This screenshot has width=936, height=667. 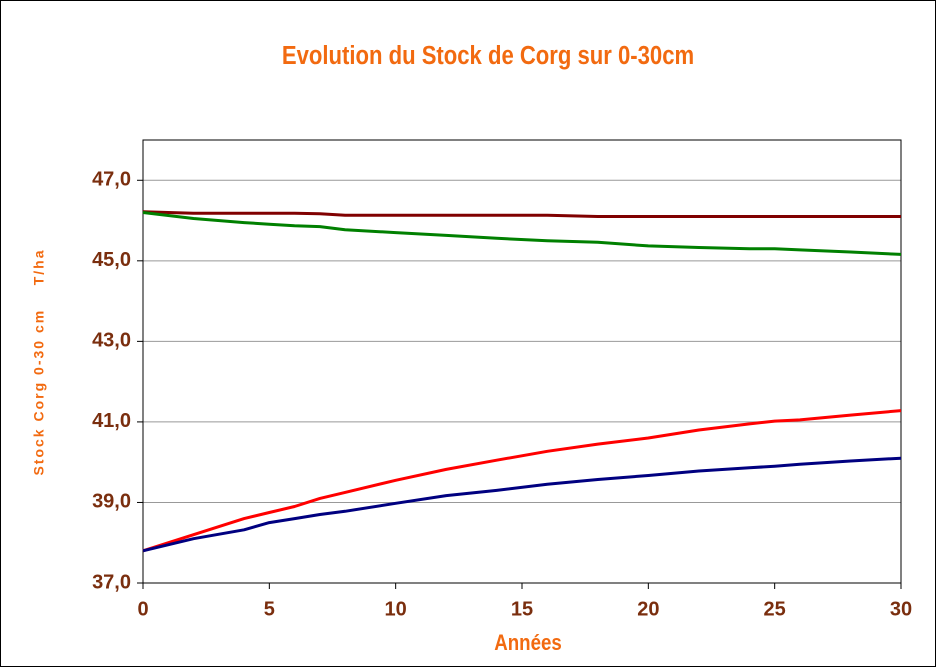 I want to click on y-tick-label: 47,0, so click(x=111, y=180).